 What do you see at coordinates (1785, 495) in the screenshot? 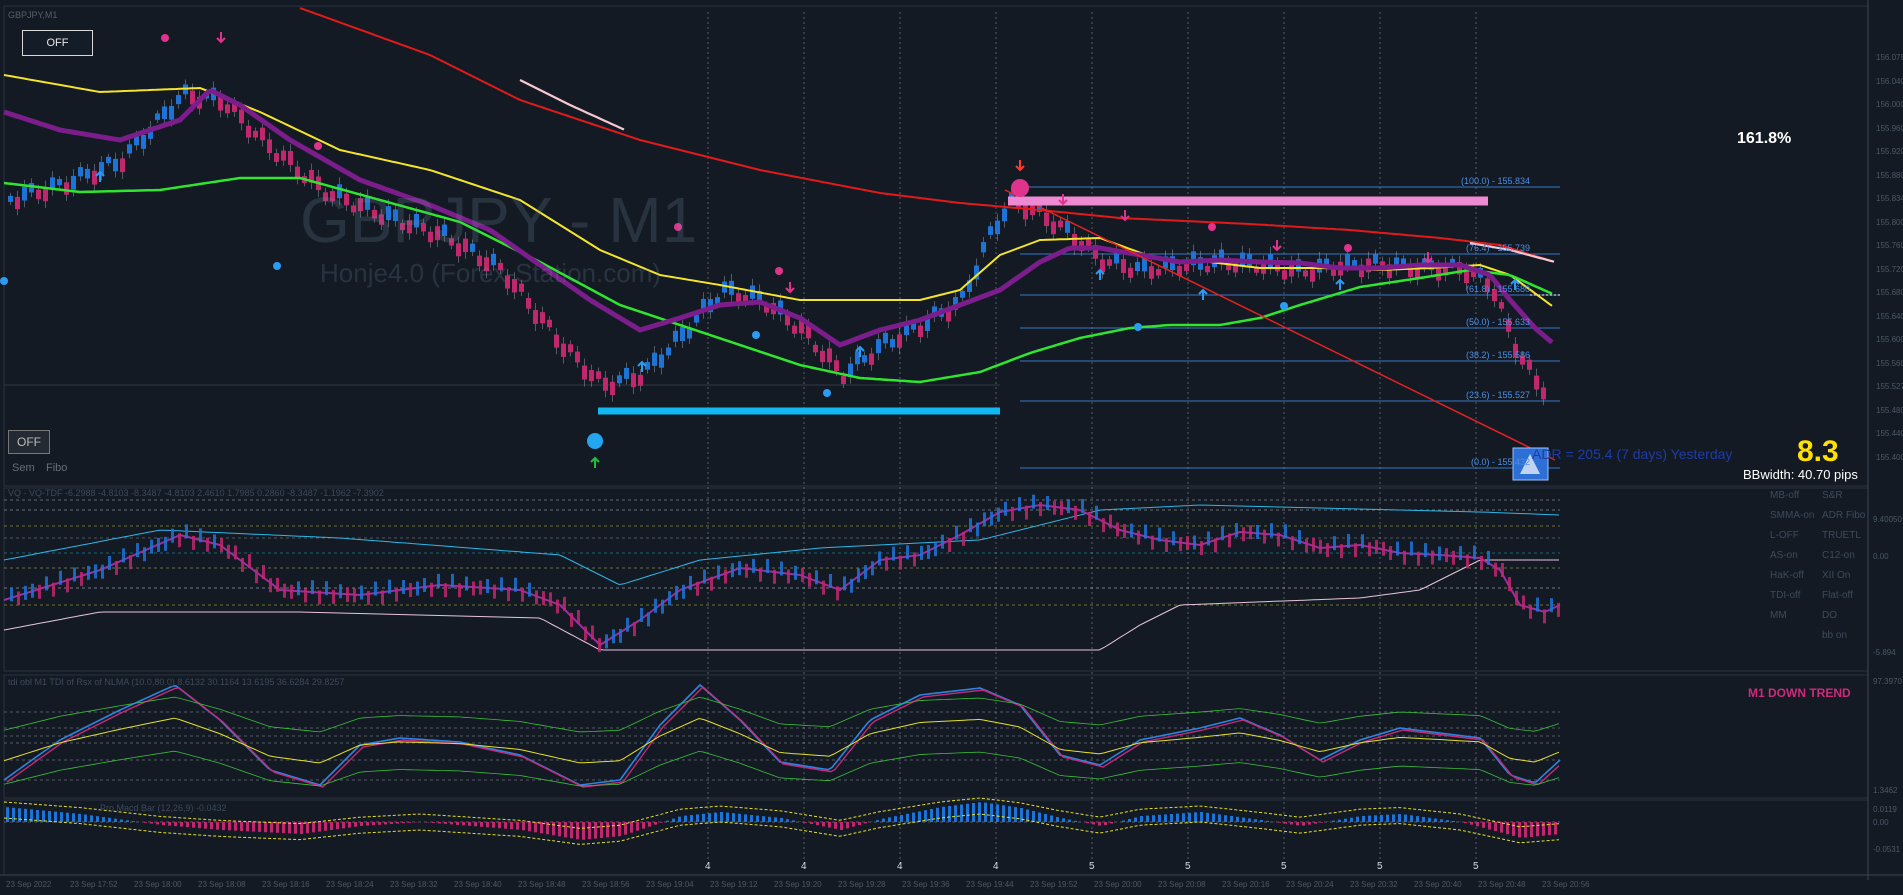
I see `indicator-toggle: MB-off` at bounding box center [1785, 495].